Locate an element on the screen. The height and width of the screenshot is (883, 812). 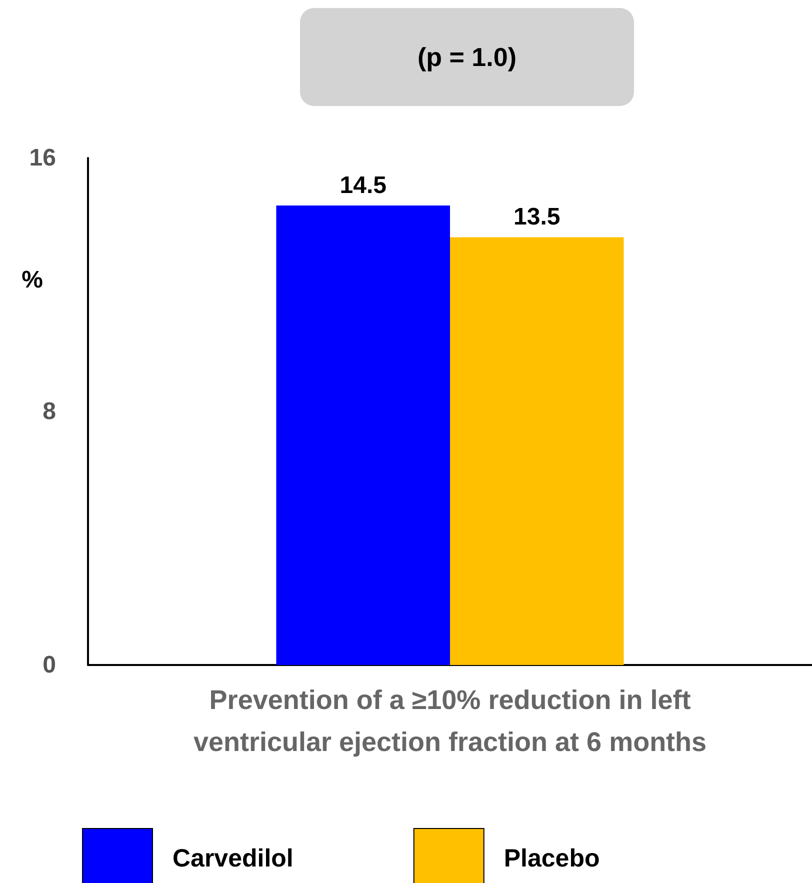
y-tick-label: 0 is located at coordinates (49, 665).